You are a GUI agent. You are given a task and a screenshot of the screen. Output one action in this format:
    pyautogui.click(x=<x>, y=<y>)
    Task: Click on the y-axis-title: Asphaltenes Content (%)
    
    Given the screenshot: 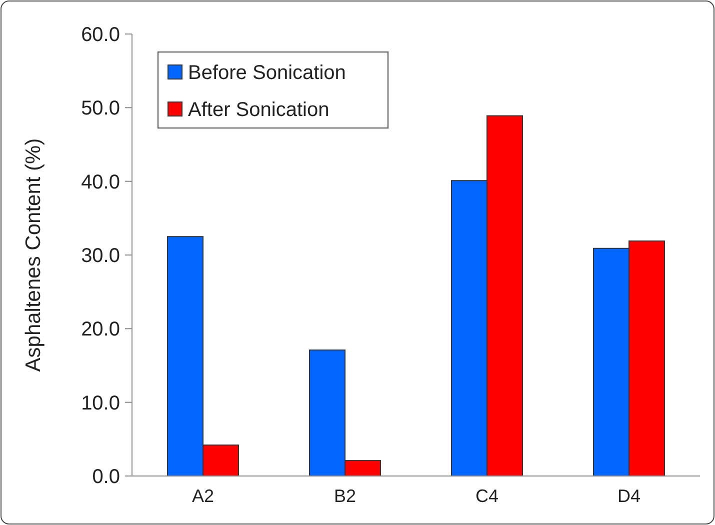 What is the action you would take?
    pyautogui.click(x=33, y=255)
    